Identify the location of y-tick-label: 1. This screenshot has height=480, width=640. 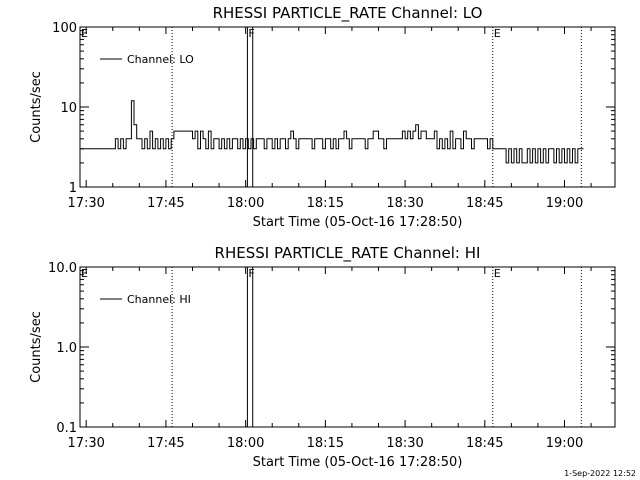
(73, 188).